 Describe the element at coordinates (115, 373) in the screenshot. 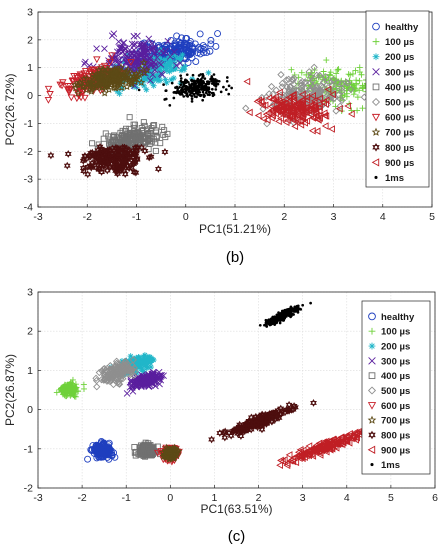

I see `series-500-us` at that location.